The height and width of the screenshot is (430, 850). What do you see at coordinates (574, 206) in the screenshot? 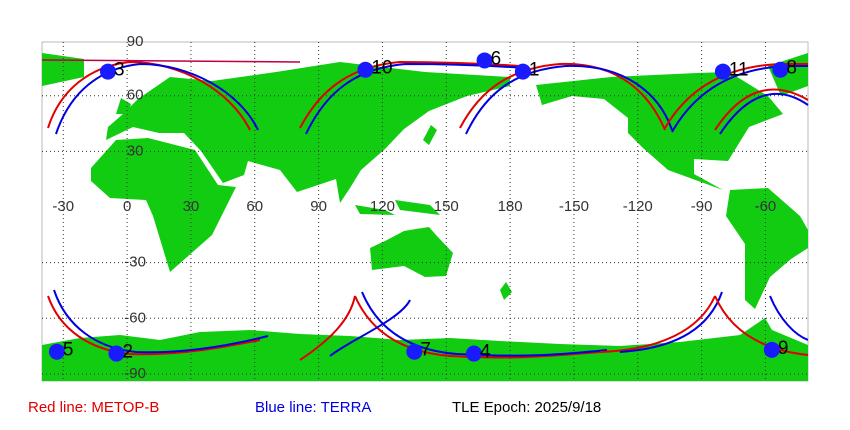
I see `lon-label: -150` at bounding box center [574, 206].